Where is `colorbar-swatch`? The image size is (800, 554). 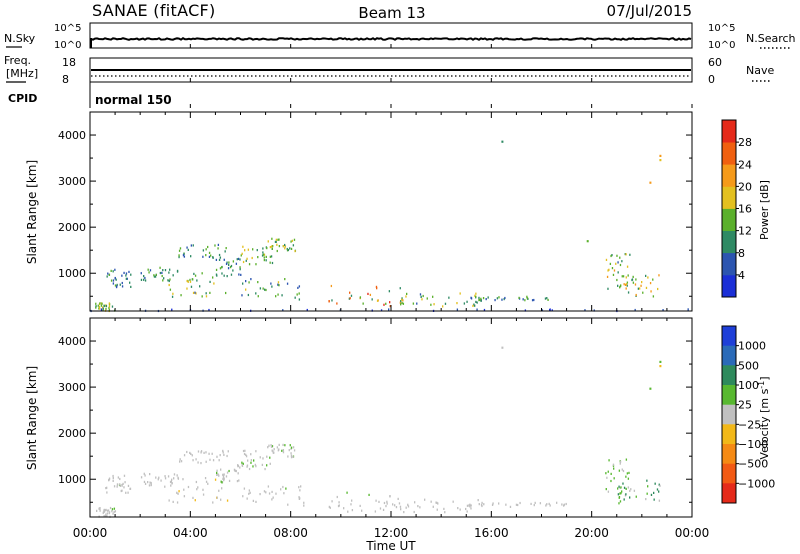 colorbar-swatch is located at coordinates (729, 131).